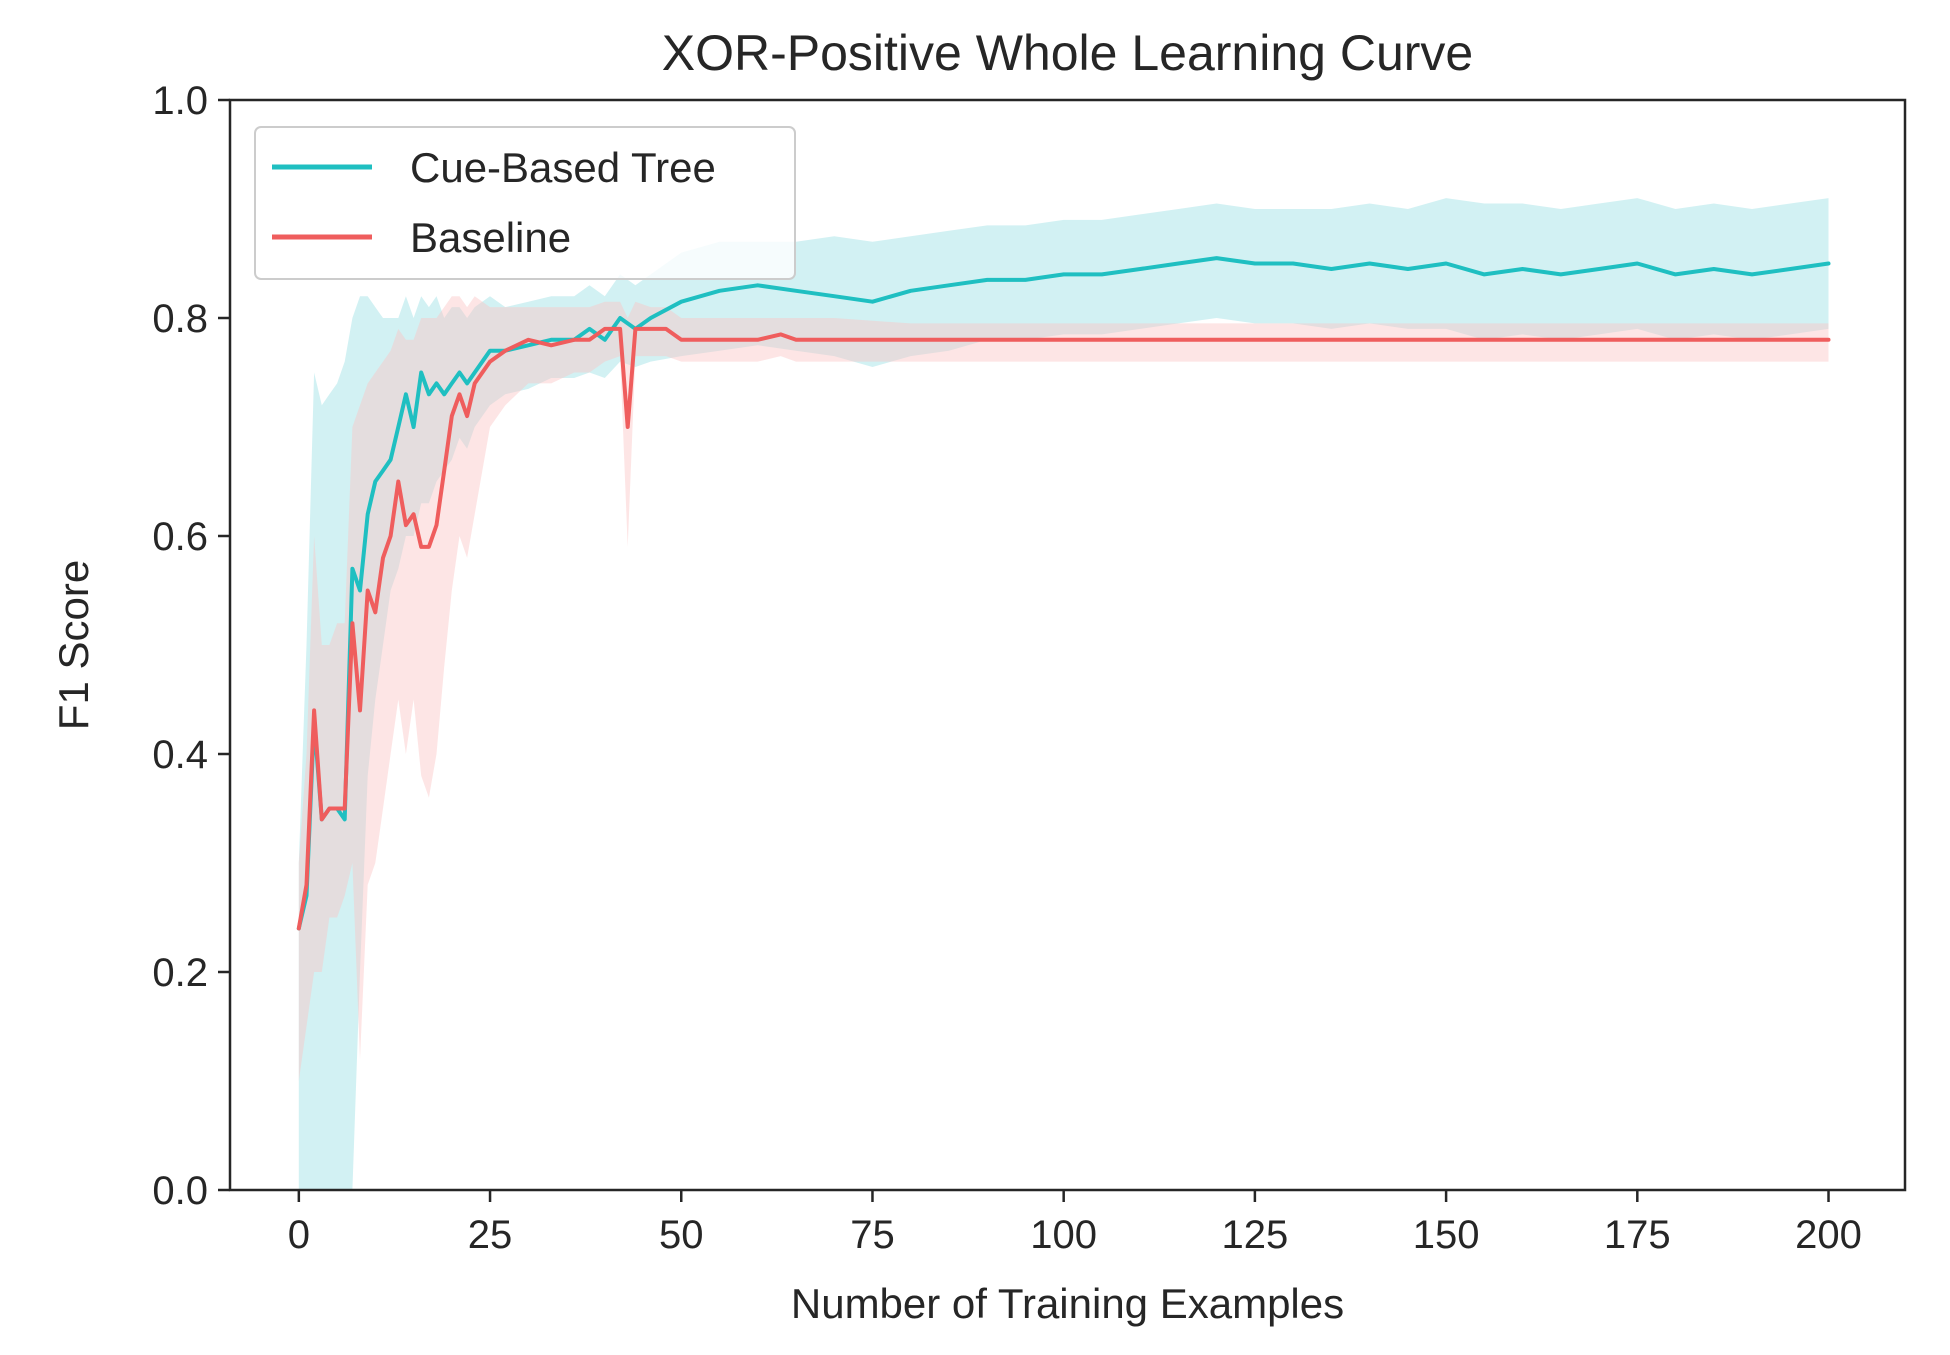 This screenshot has height=1355, width=1950. I want to click on legend: Cue-Based Tree Baseline, so click(525, 203).